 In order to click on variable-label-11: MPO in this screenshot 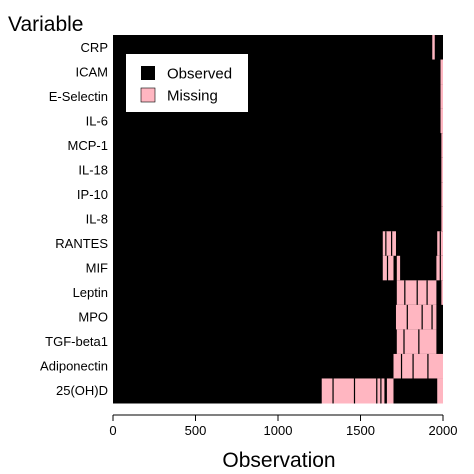, I will do `click(93, 317)`.